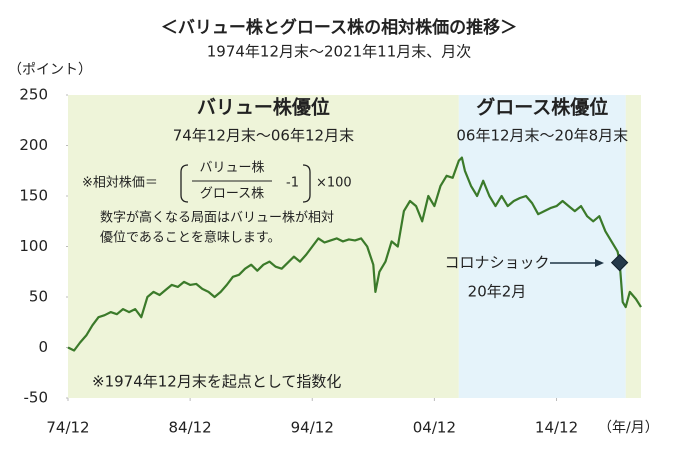 Image resolution: width=678 pixels, height=459 pixels. What do you see at coordinates (50, 70) in the screenshot?
I see `y-axis-unit: （ポイント）` at bounding box center [50, 70].